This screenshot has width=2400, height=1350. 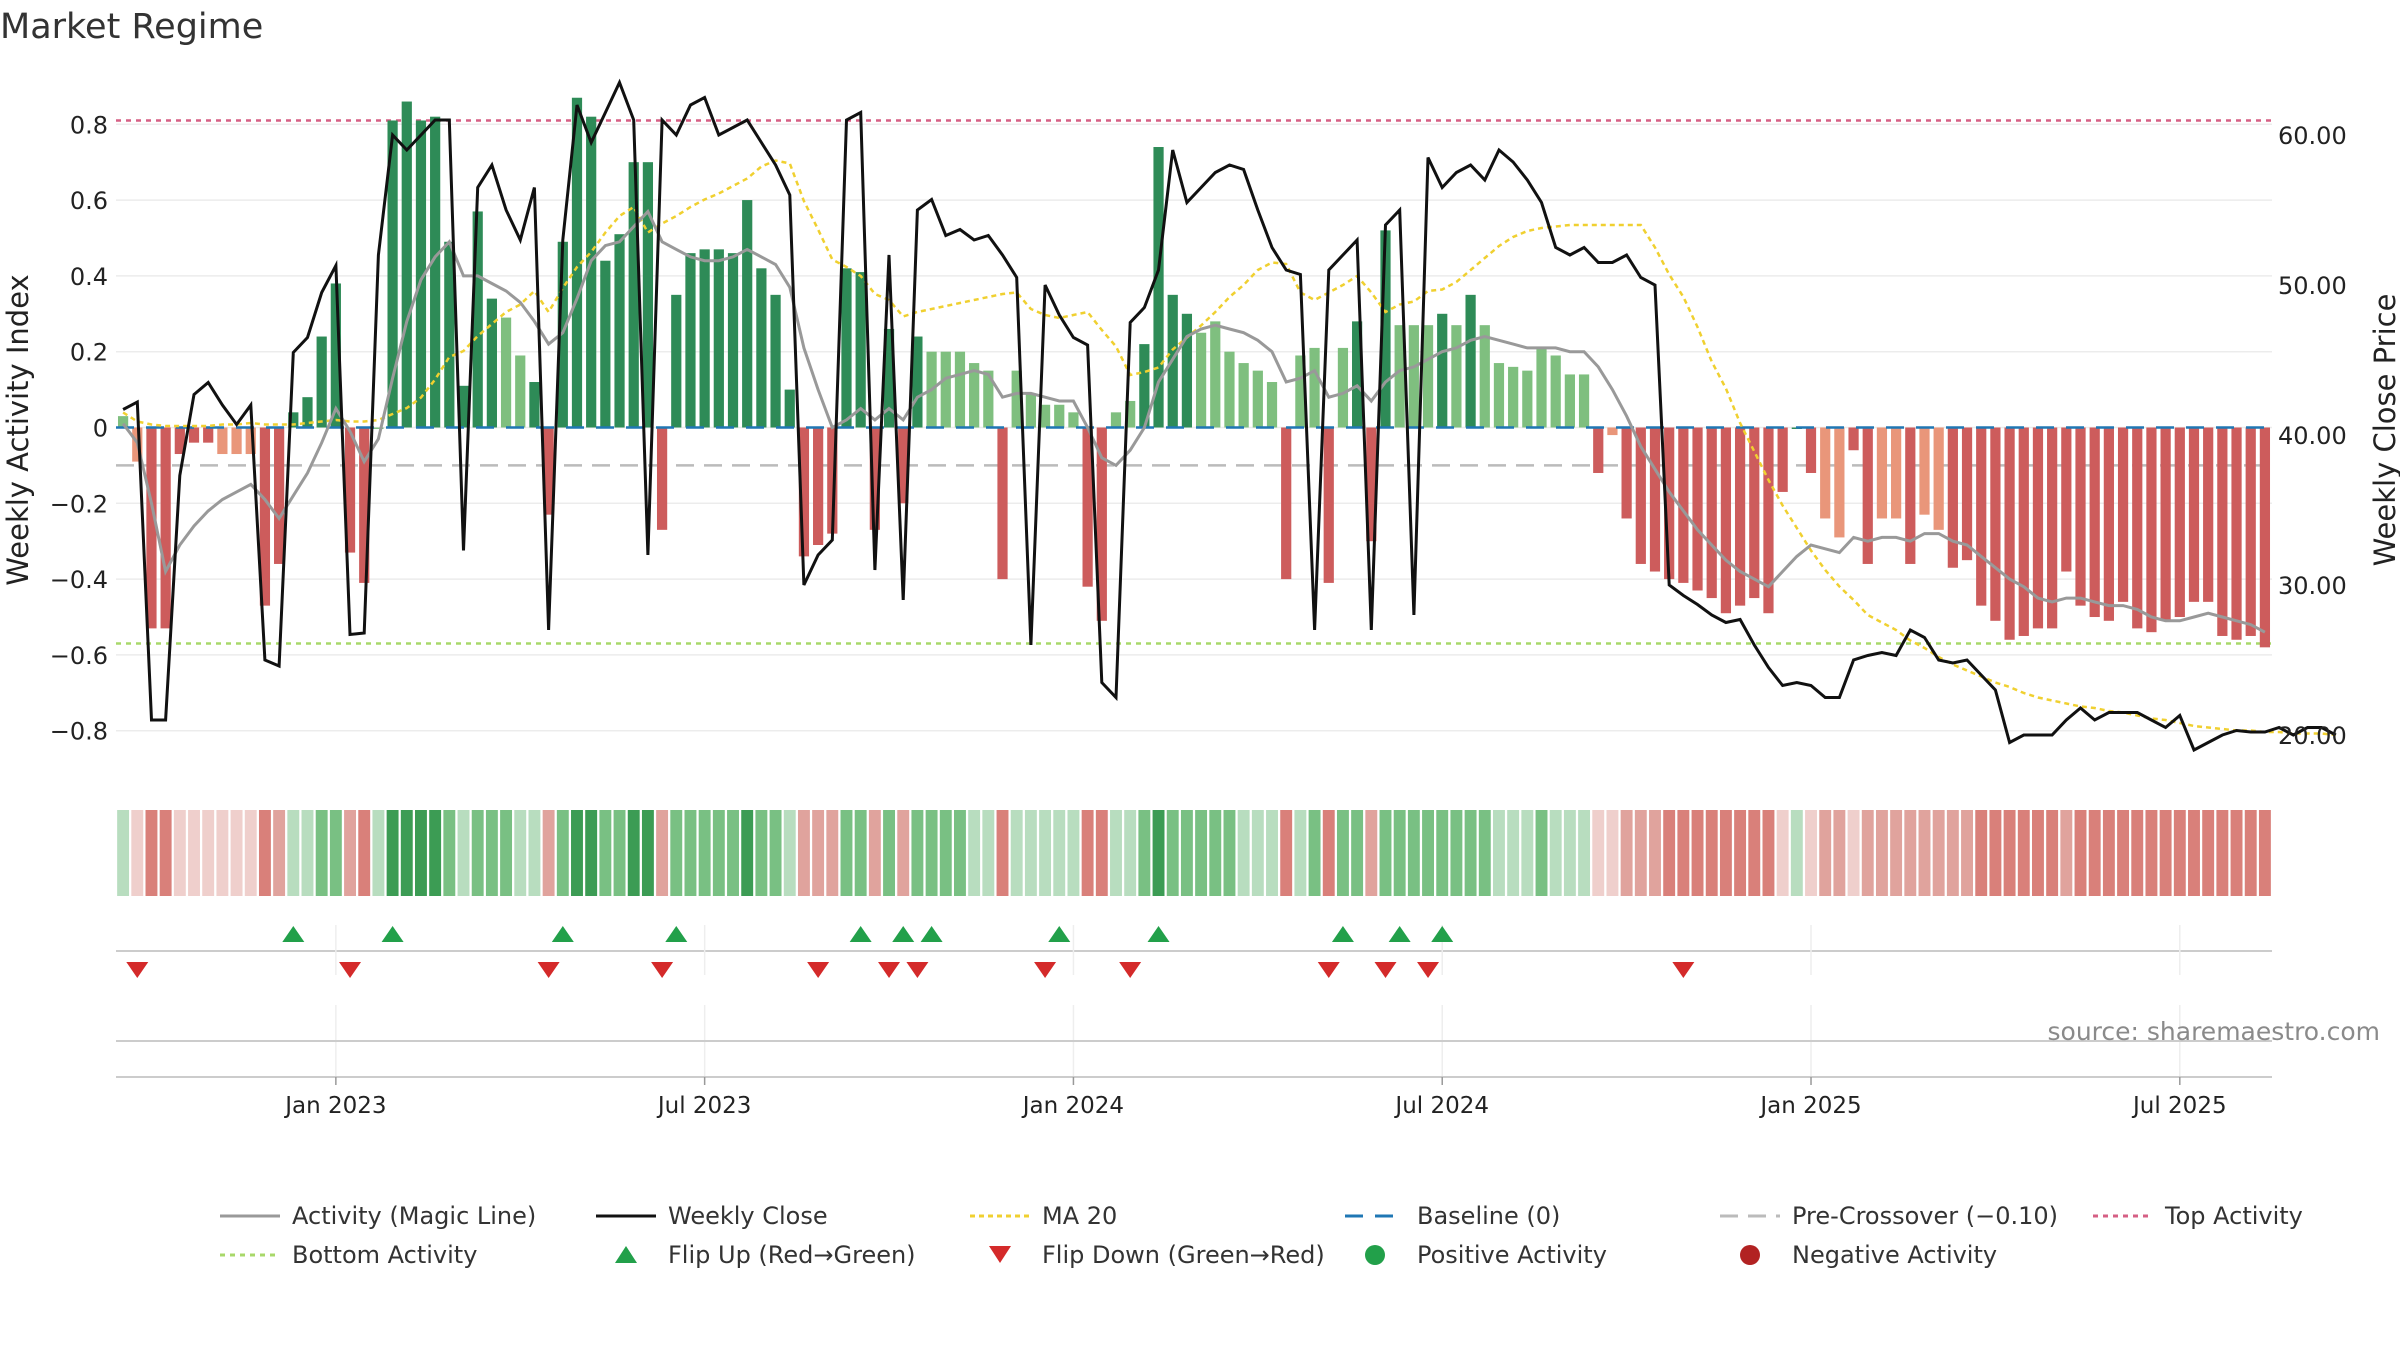 I want to click on legend-item: Flip Up (Red→Green), so click(x=765, y=1255).